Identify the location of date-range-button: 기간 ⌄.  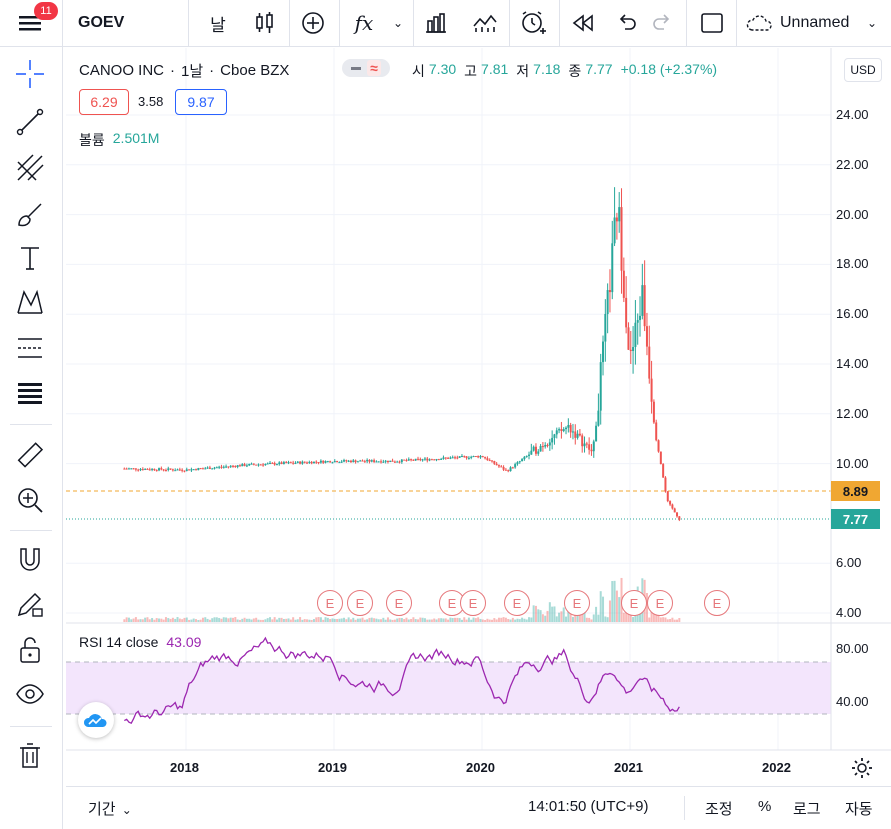
(110, 808).